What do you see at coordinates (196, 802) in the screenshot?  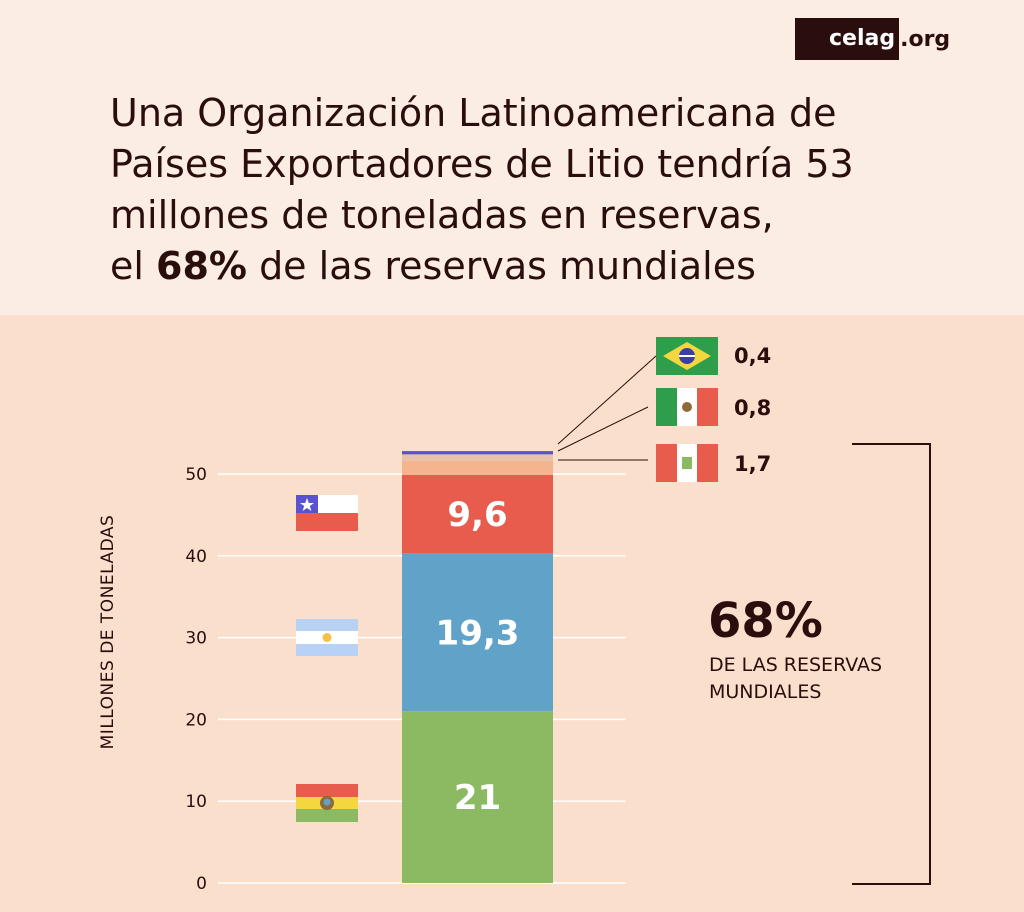 I see `y-tick-label: 10` at bounding box center [196, 802].